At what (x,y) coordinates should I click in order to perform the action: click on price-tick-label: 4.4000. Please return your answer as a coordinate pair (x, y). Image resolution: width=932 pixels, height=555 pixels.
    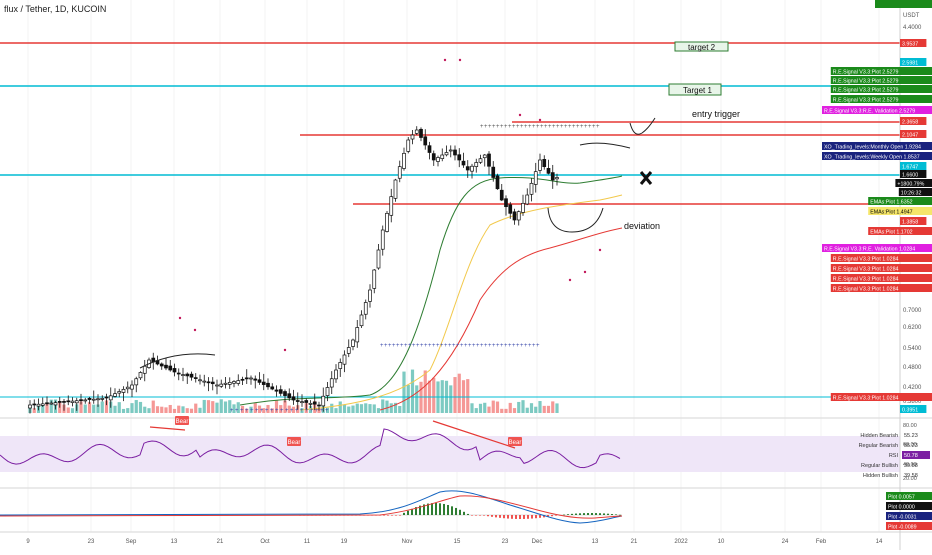
    Looking at the image, I should click on (912, 28).